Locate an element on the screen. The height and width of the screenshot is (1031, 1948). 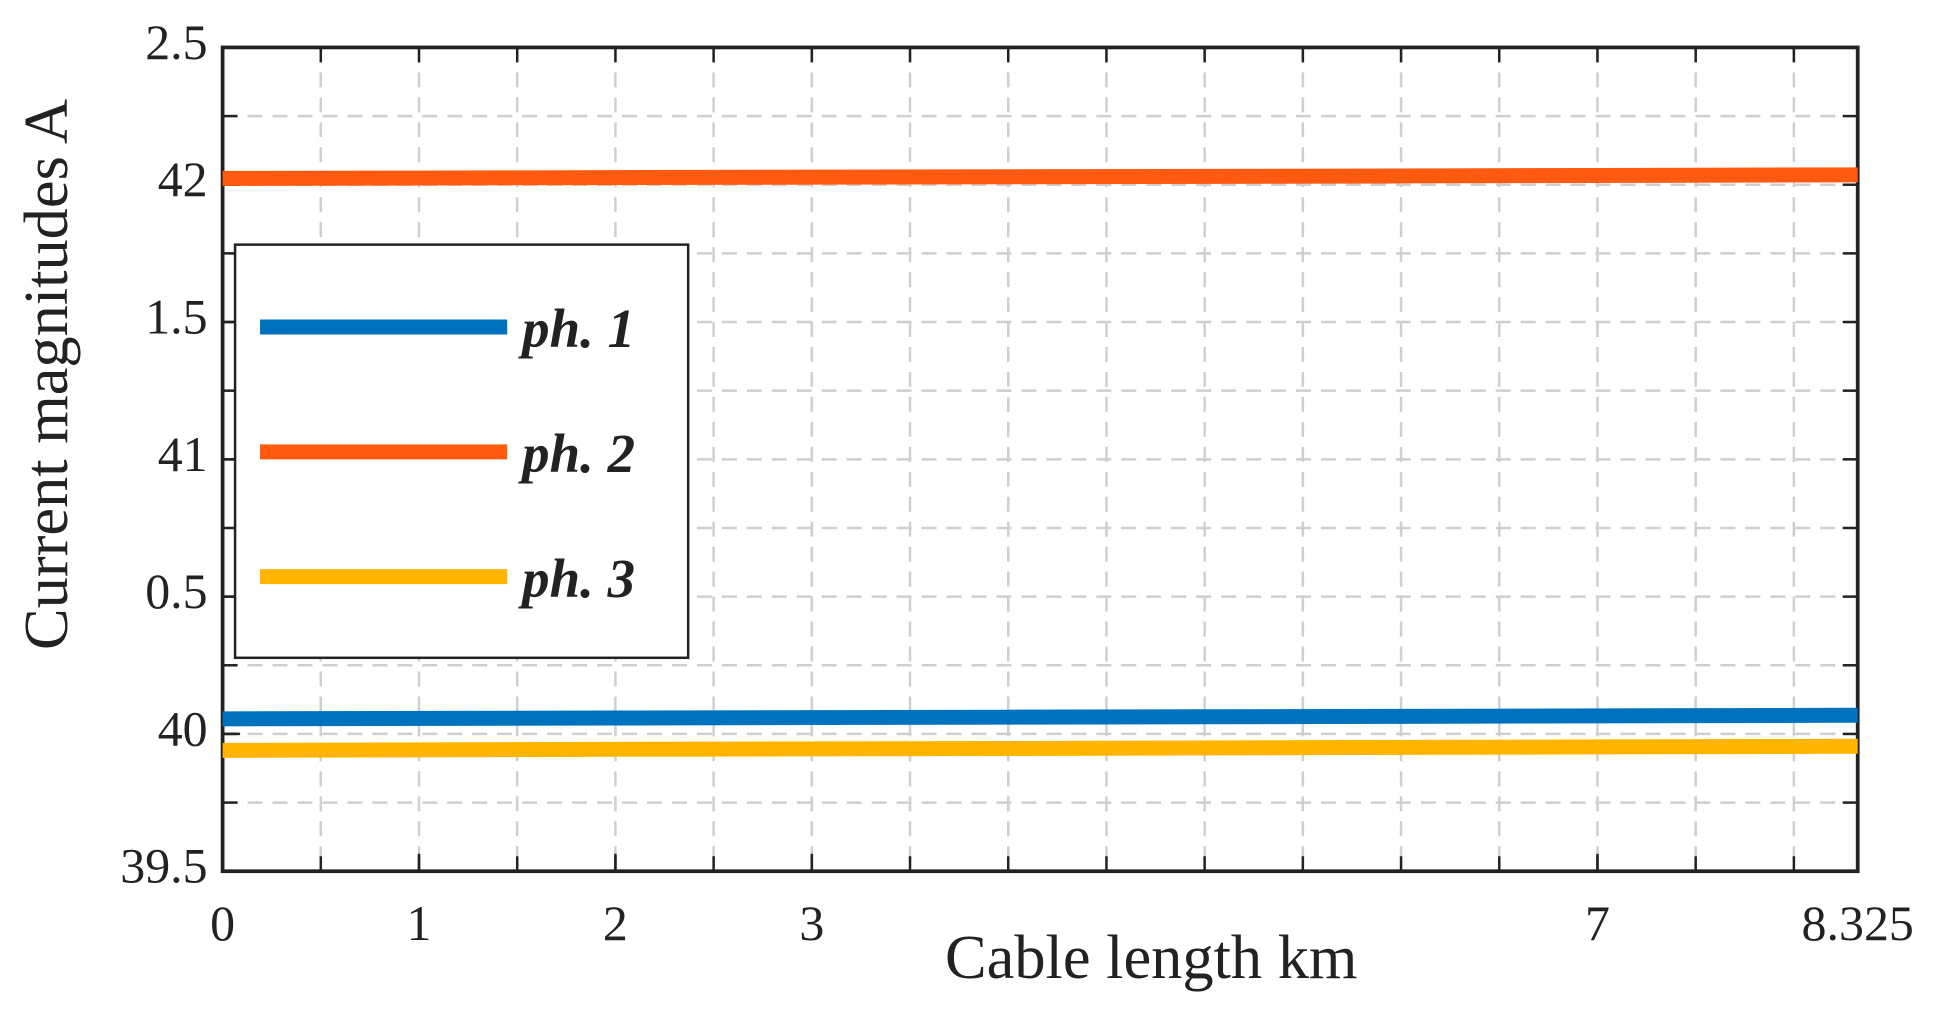
x-axis-label: Cable length km is located at coordinates (1151, 957).